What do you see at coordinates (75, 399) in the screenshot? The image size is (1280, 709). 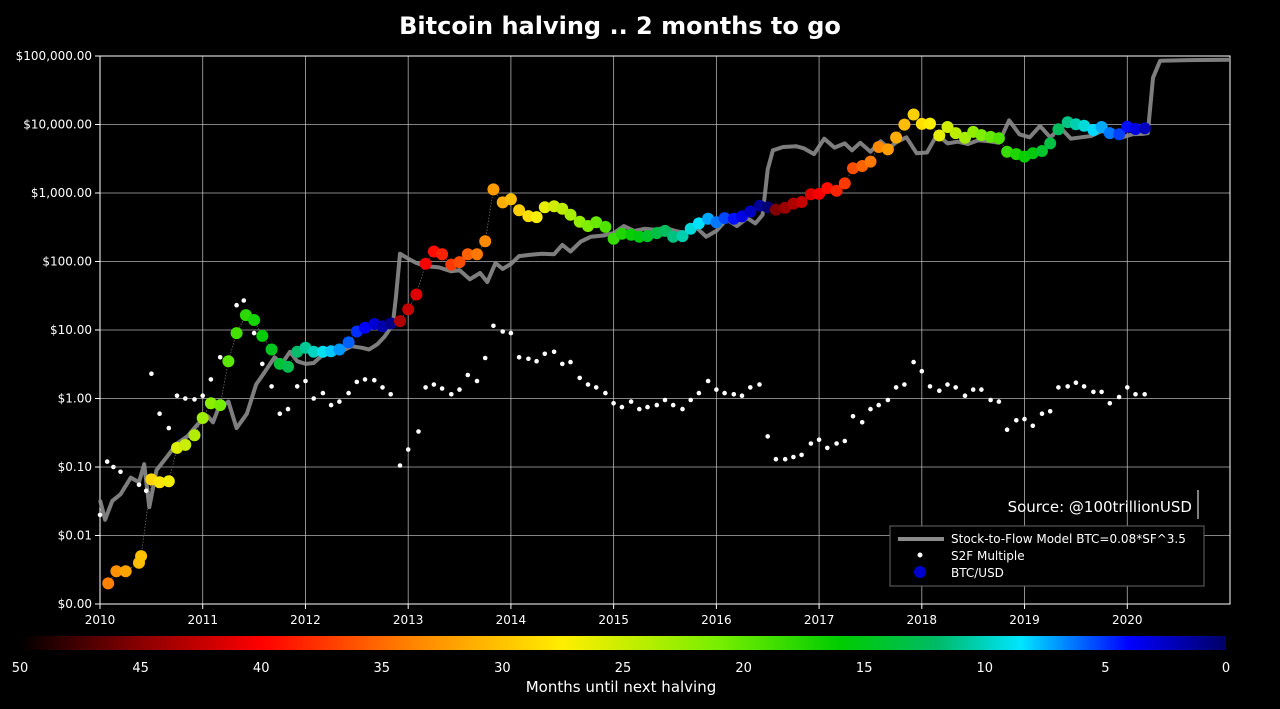 I see `y-tick-label: $1.00` at bounding box center [75, 399].